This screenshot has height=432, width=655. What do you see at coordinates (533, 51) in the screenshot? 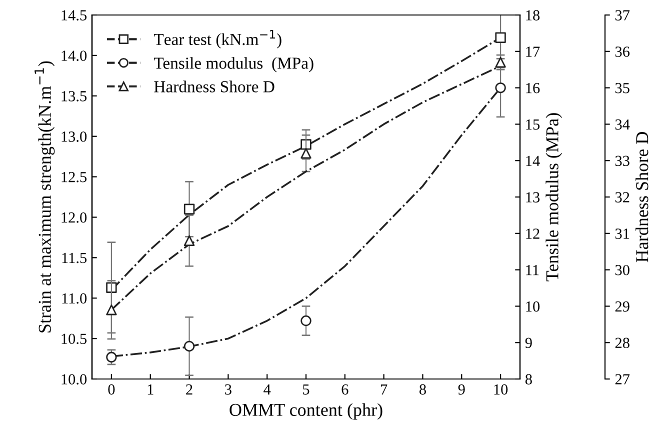
I see `y2-tick-label: 17` at bounding box center [533, 51].